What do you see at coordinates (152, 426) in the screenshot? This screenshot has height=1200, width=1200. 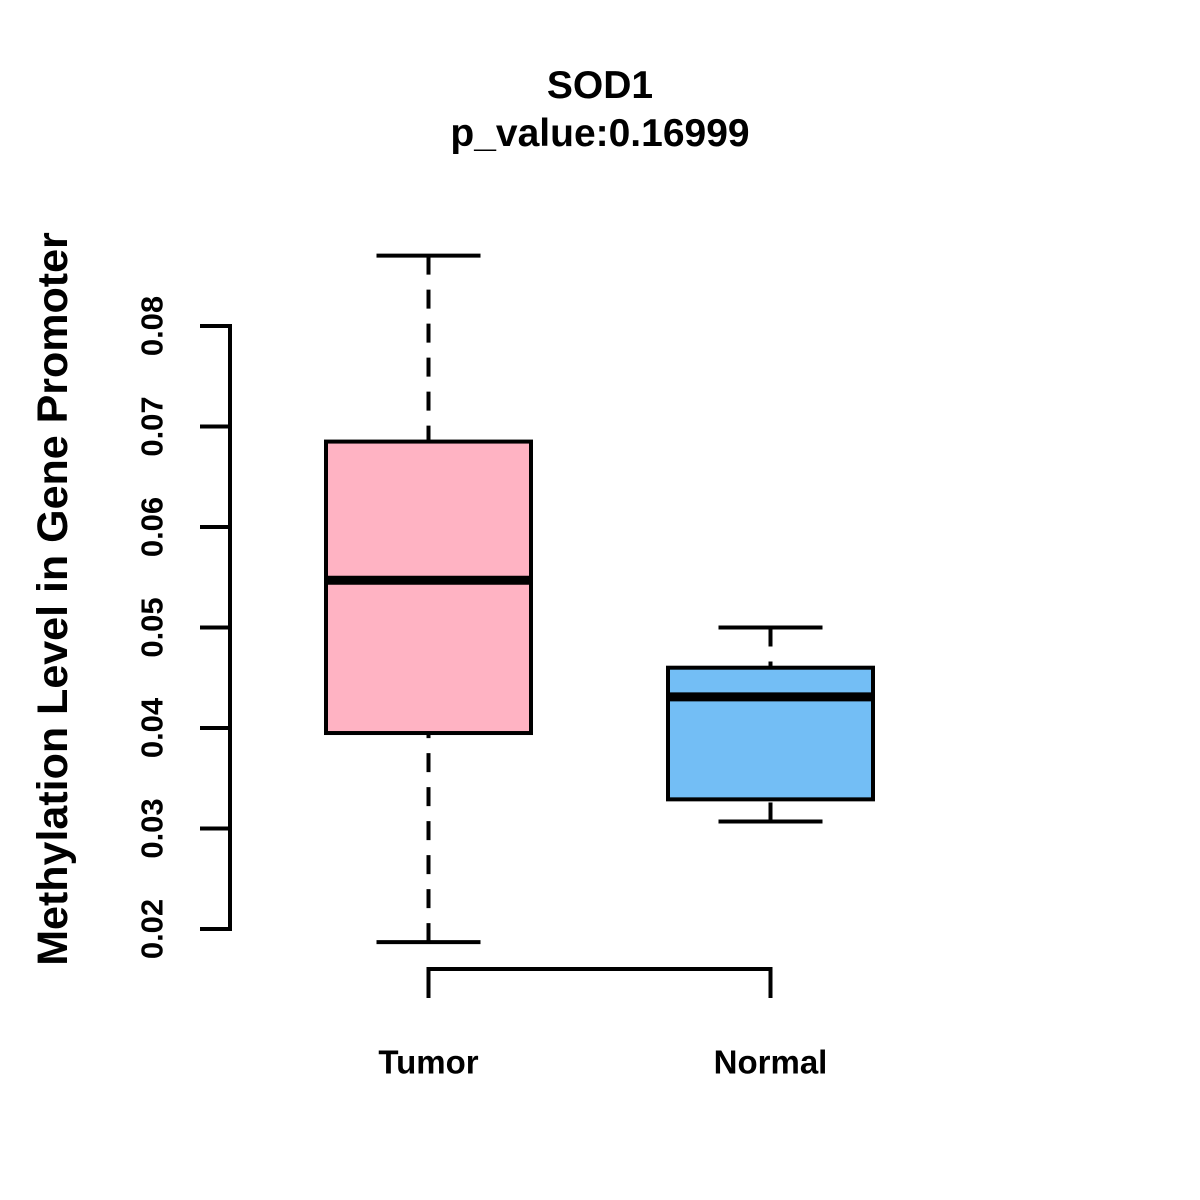 I see `y-tick-label: 0.07` at bounding box center [152, 426].